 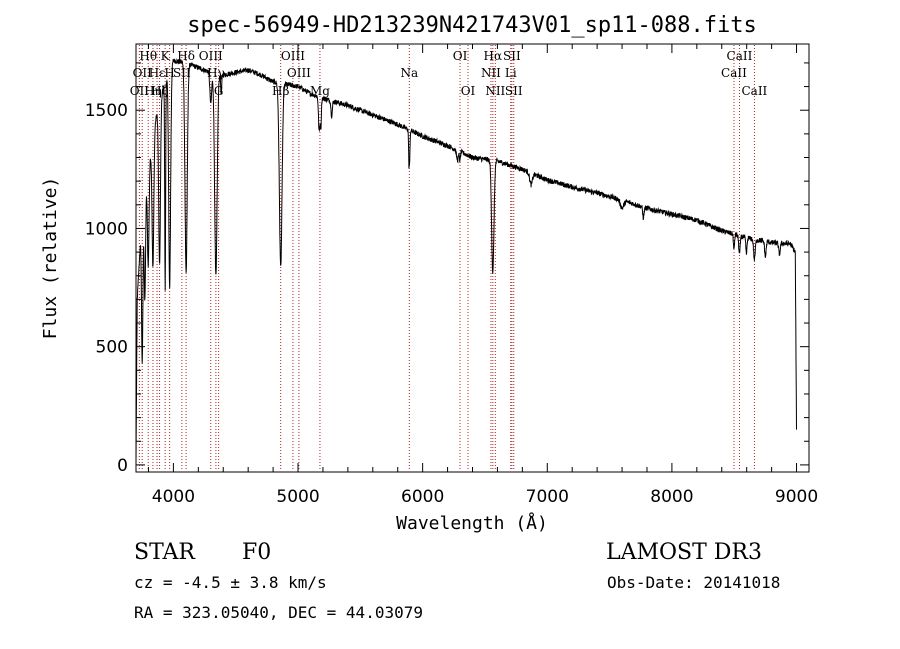 I want to click on line-marker-label: Li, so click(x=511, y=73).